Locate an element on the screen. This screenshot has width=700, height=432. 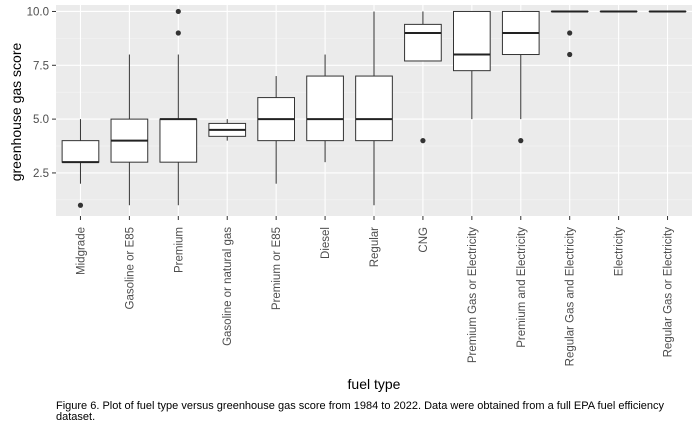
box-premium is located at coordinates (178, 107).